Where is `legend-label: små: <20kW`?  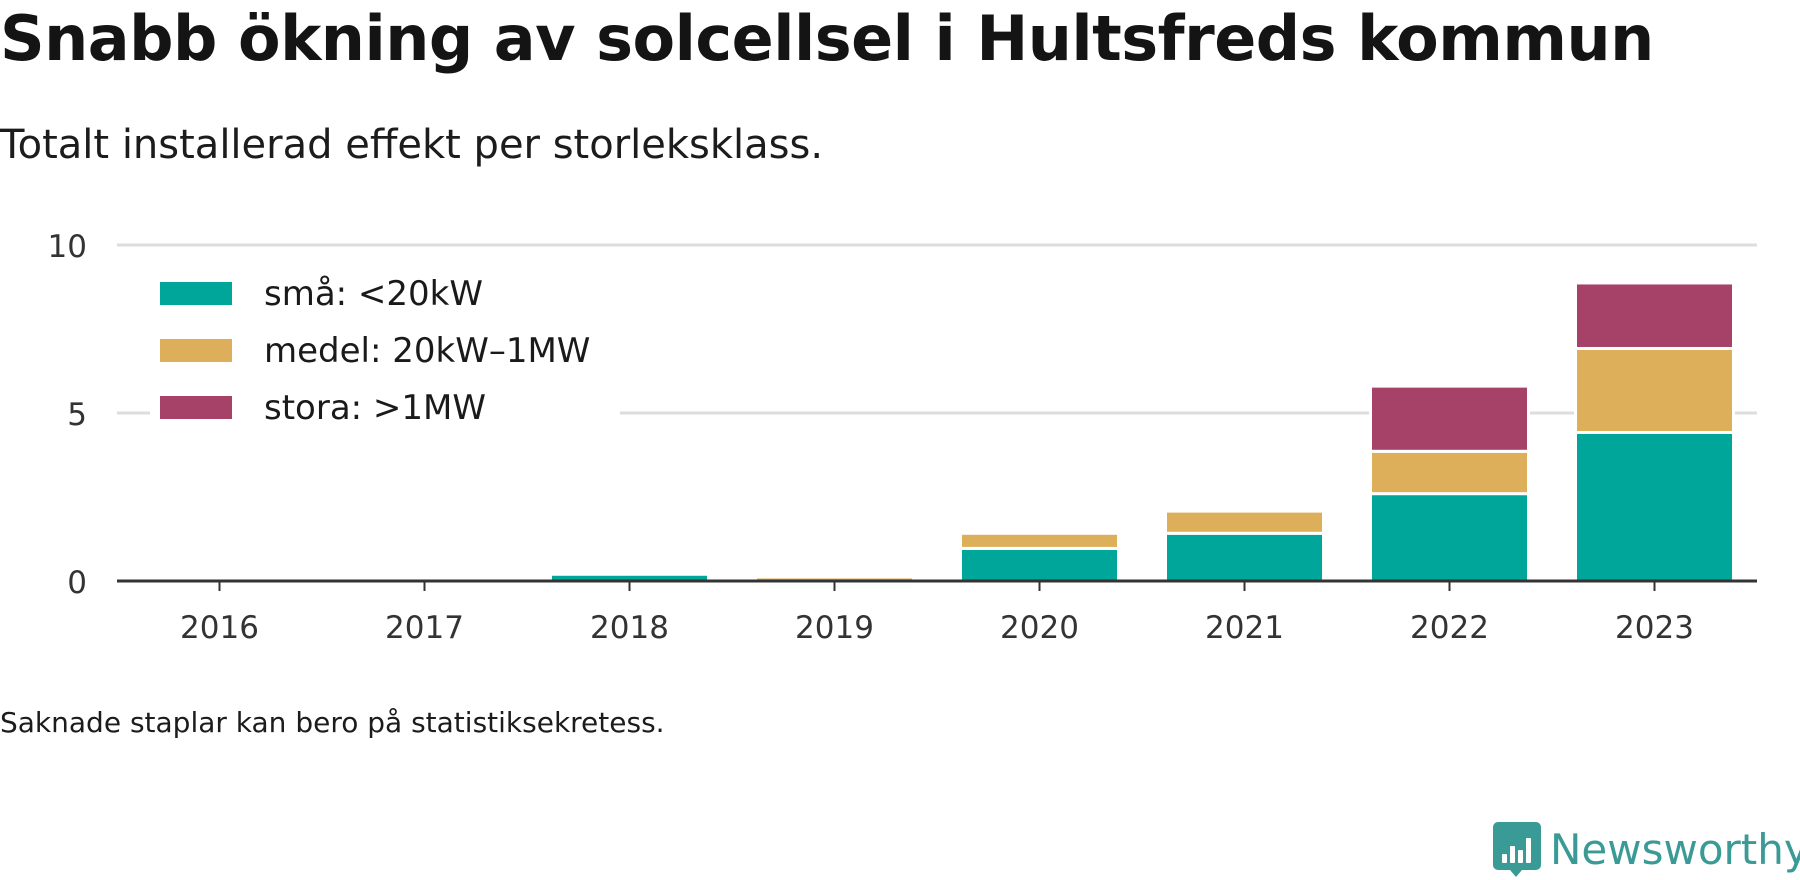 legend-label: små: <20kW is located at coordinates (373, 294).